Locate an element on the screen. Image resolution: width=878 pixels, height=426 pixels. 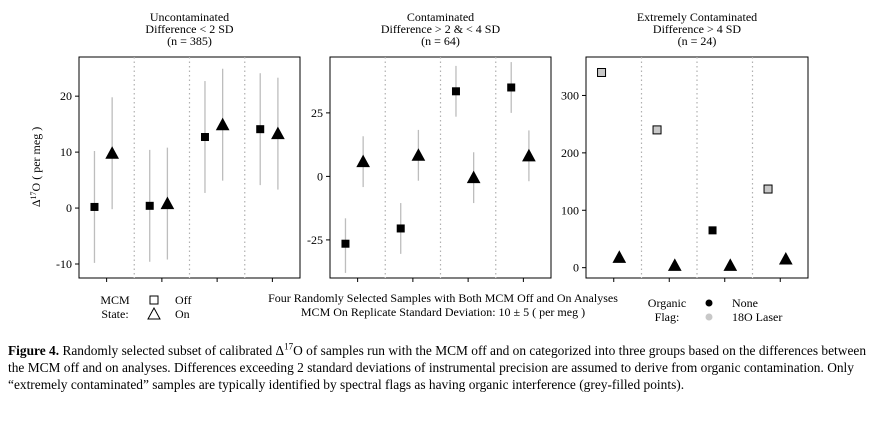
y-tick-label: 200 is located at coordinates (570, 153).